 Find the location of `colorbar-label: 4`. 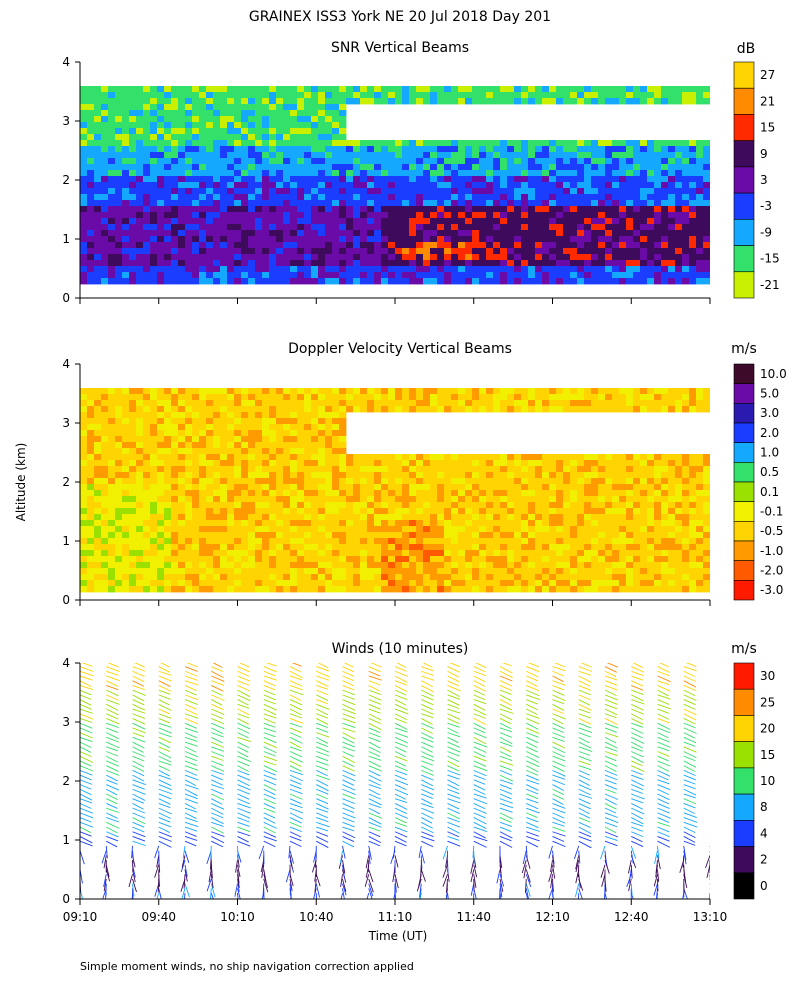

colorbar-label: 4 is located at coordinates (764, 833).